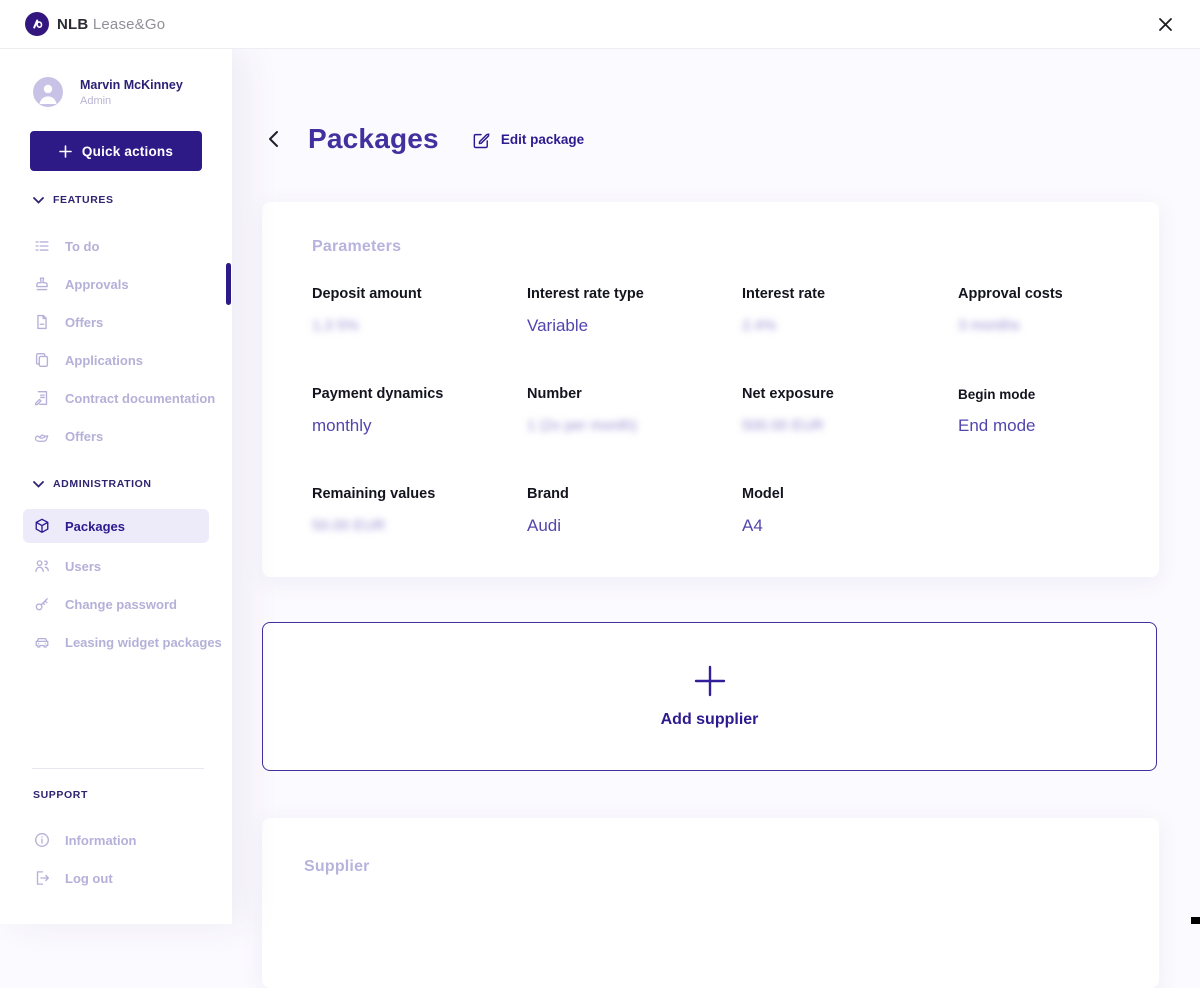 The image size is (1200, 988). I want to click on sidebar-item-label: Approvals, so click(97, 284).